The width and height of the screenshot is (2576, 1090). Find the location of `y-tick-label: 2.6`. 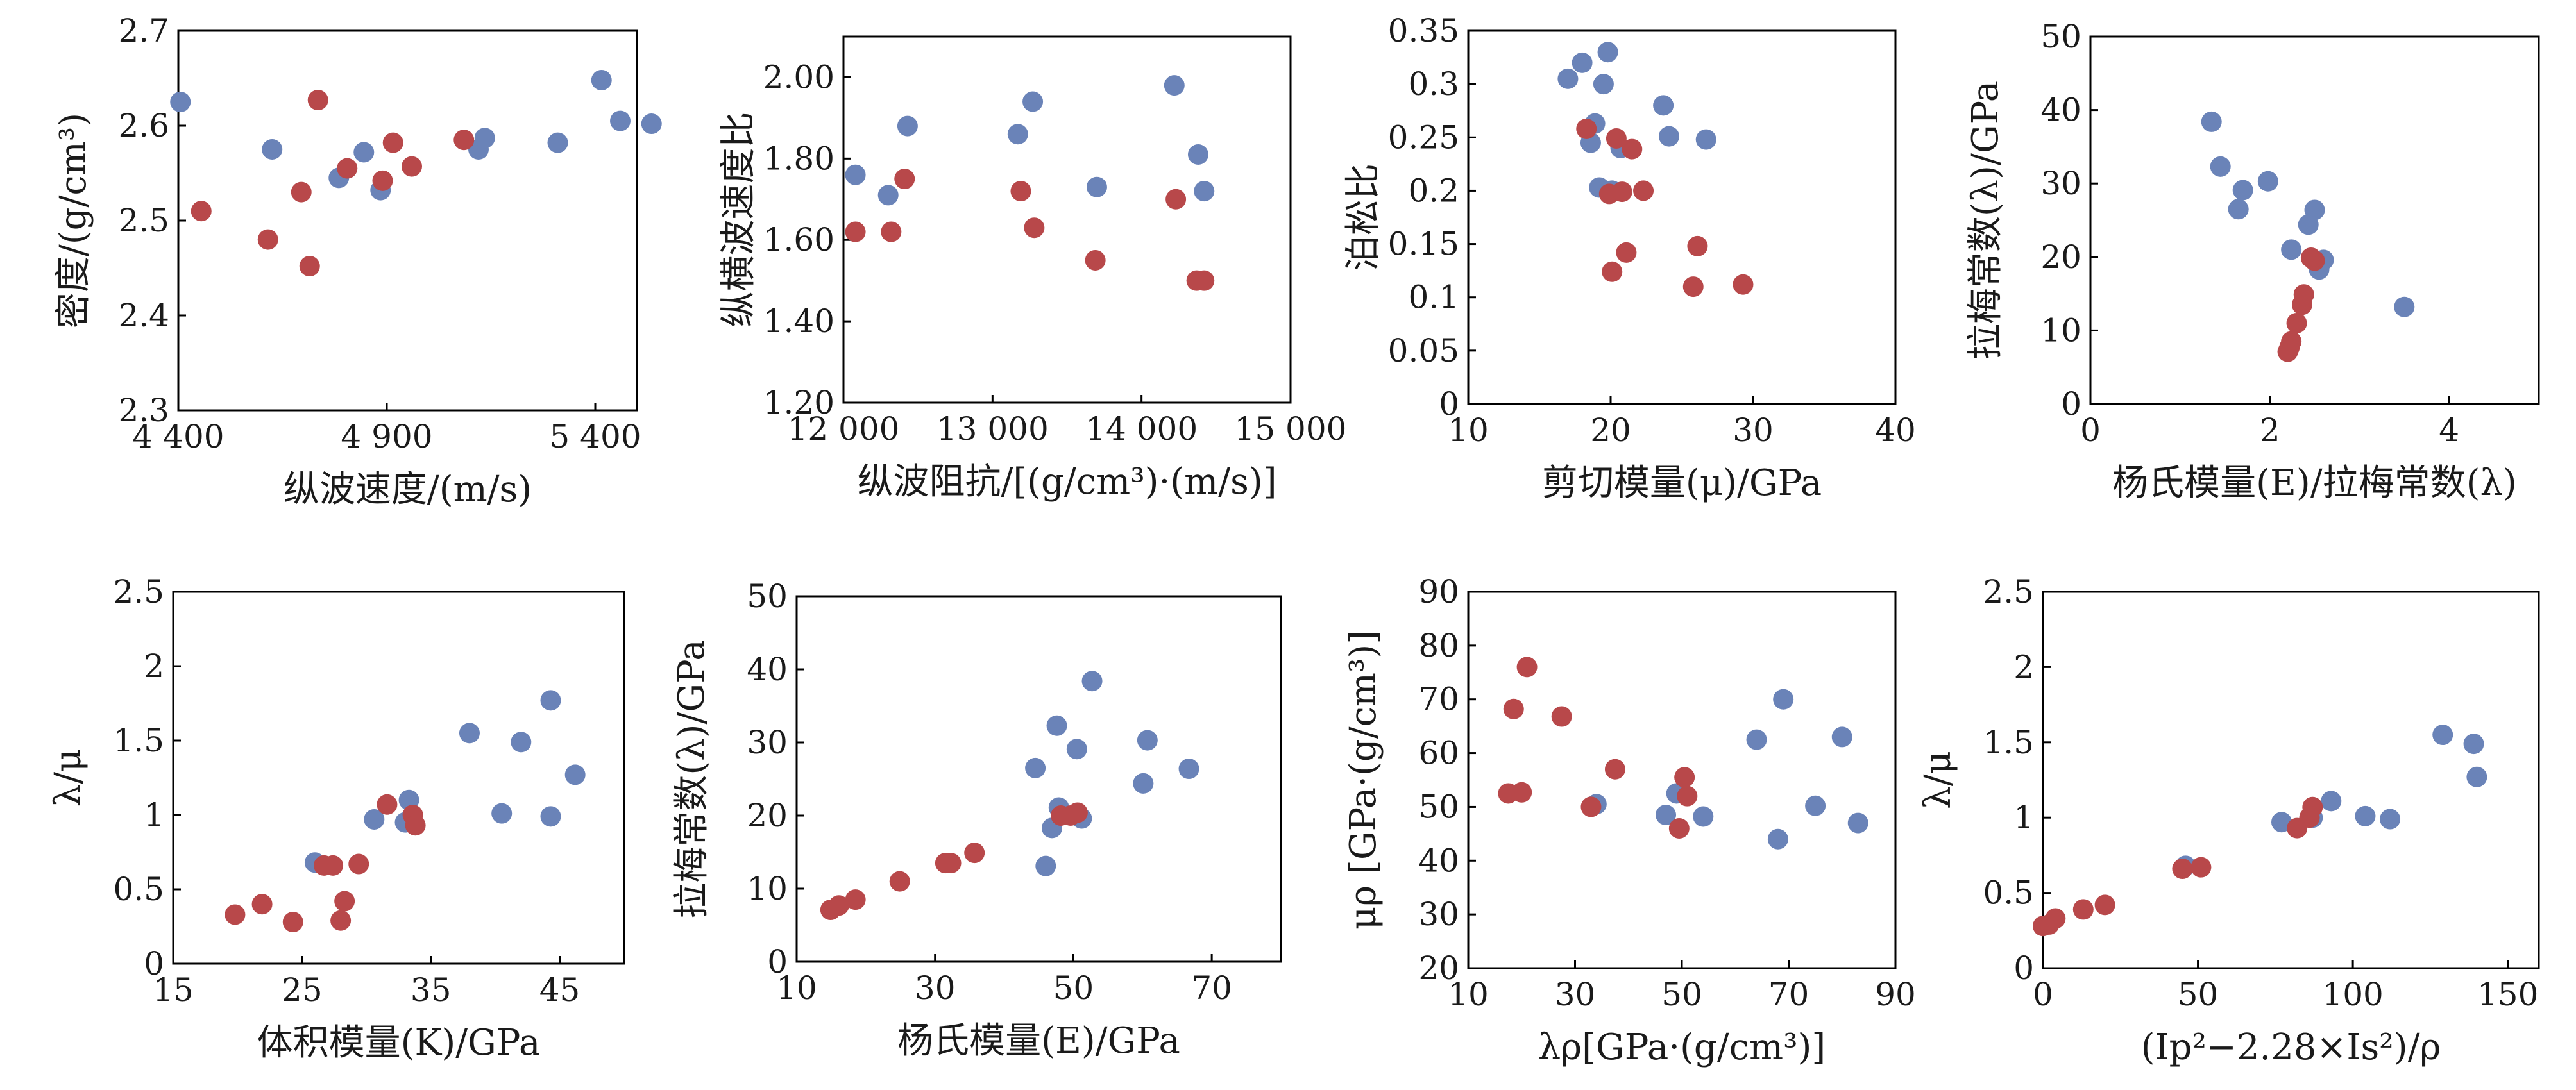

y-tick-label: 2.6 is located at coordinates (143, 126).